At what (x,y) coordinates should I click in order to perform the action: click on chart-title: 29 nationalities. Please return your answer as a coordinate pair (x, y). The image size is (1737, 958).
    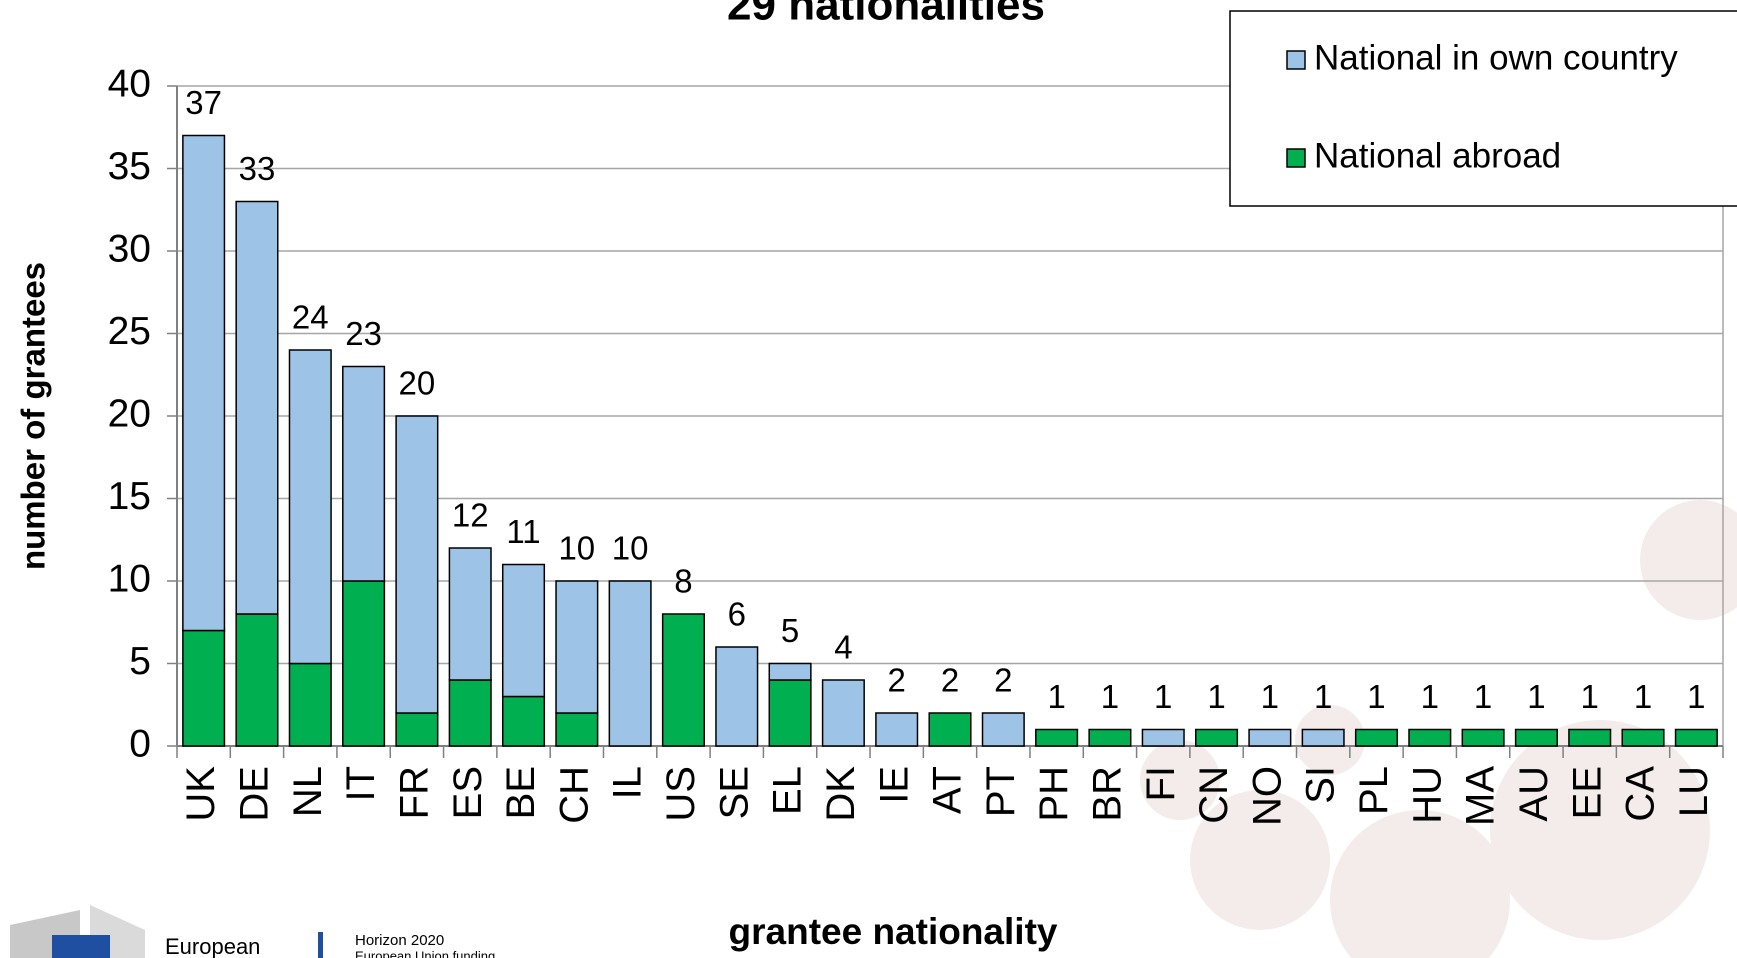
    Looking at the image, I should click on (886, 15).